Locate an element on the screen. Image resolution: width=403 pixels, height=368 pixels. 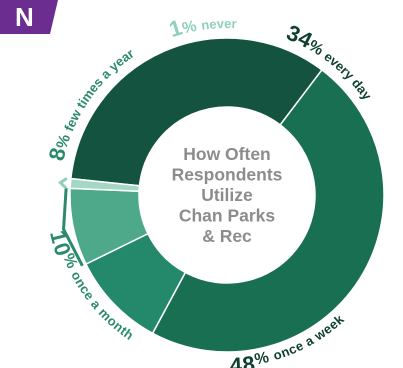
section-badge: N is located at coordinates (29, 17).